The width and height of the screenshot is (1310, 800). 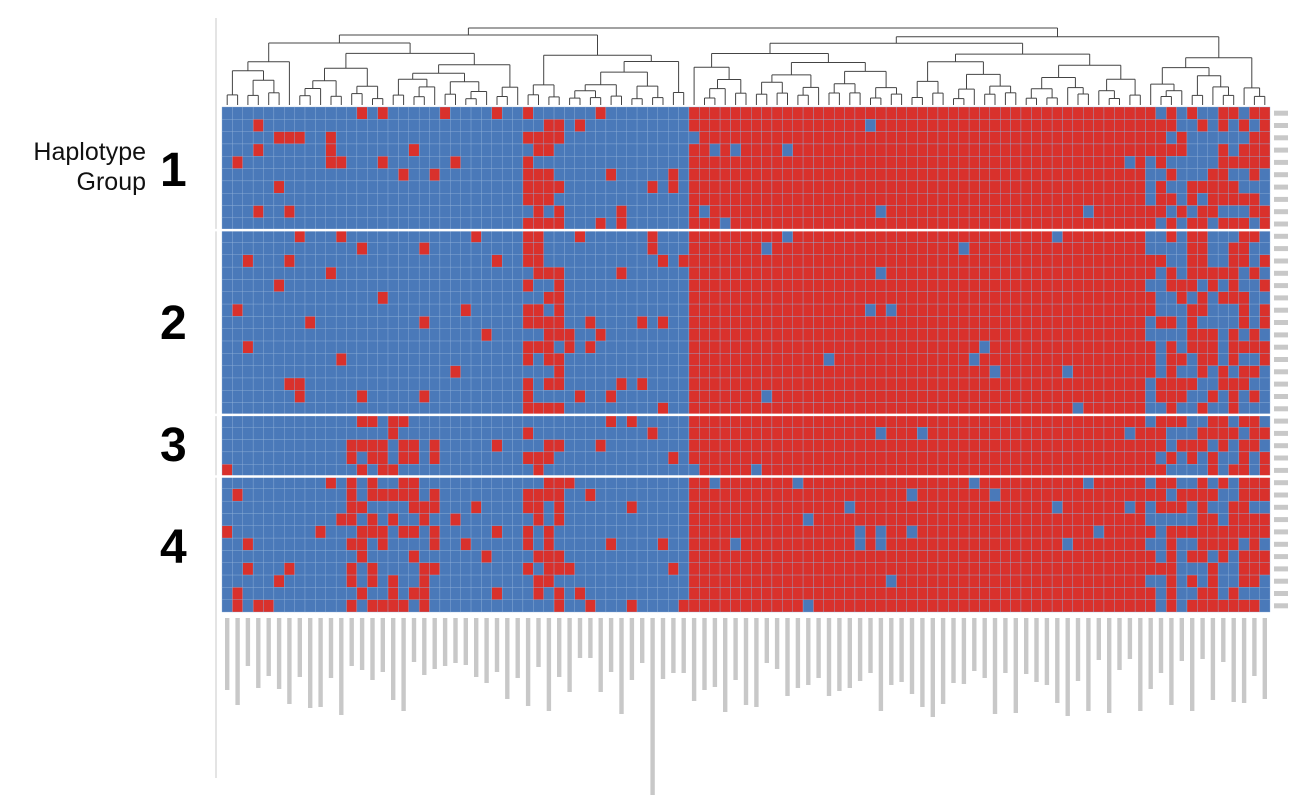 I want to click on group-axis-title: Haplotype Group, so click(x=73, y=167).